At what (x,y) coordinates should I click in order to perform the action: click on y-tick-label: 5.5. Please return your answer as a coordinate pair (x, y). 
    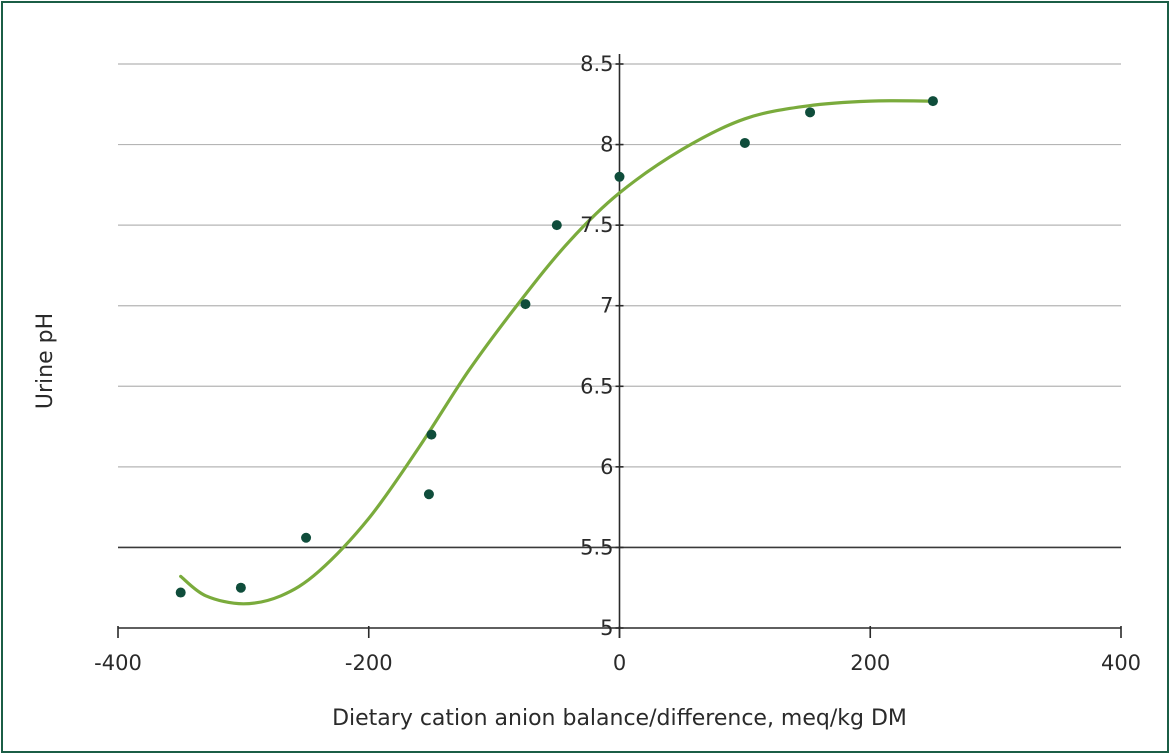
    Looking at the image, I should click on (596, 547).